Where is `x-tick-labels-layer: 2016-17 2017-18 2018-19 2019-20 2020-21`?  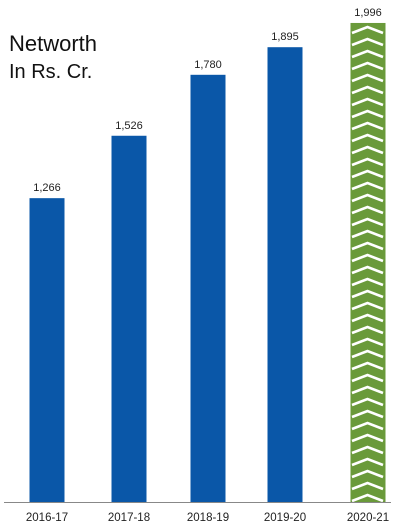
x-tick-labels-layer: 2016-17 2017-18 2018-19 2019-20 2020-21 is located at coordinates (207, 518).